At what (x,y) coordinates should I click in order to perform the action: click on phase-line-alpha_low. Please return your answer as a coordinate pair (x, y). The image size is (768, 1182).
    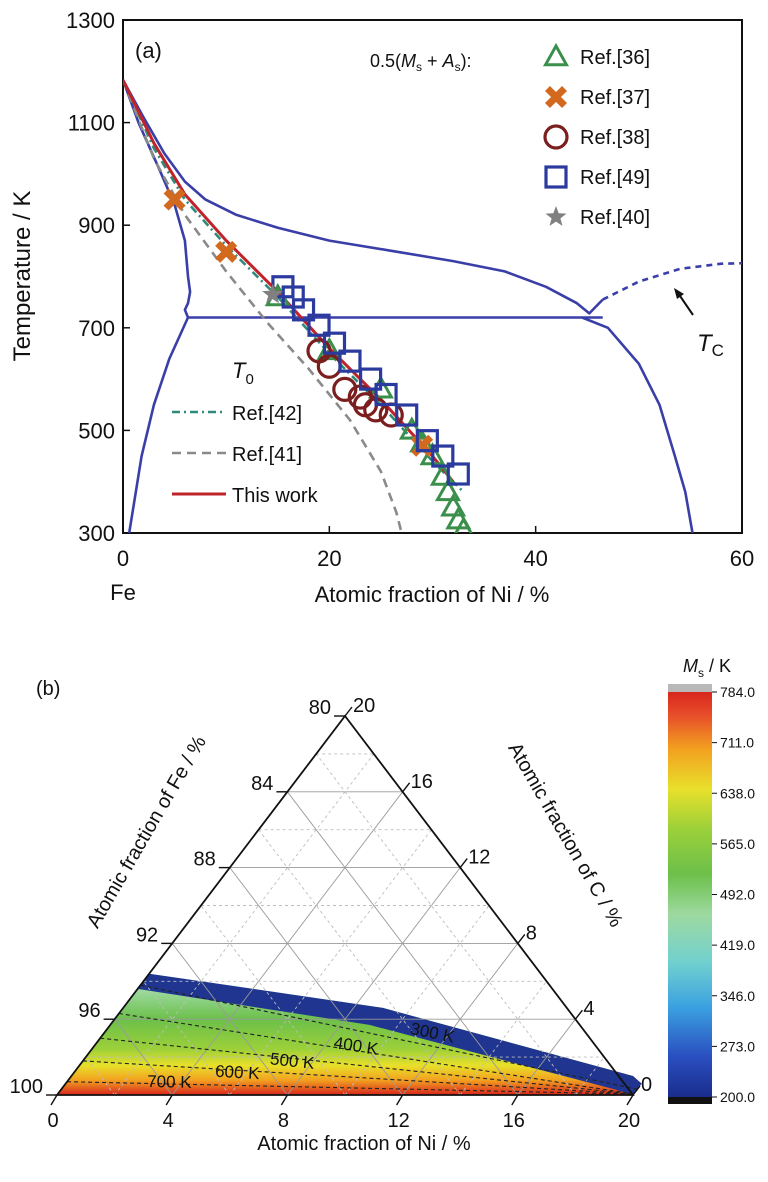
    Looking at the image, I should click on (158, 424).